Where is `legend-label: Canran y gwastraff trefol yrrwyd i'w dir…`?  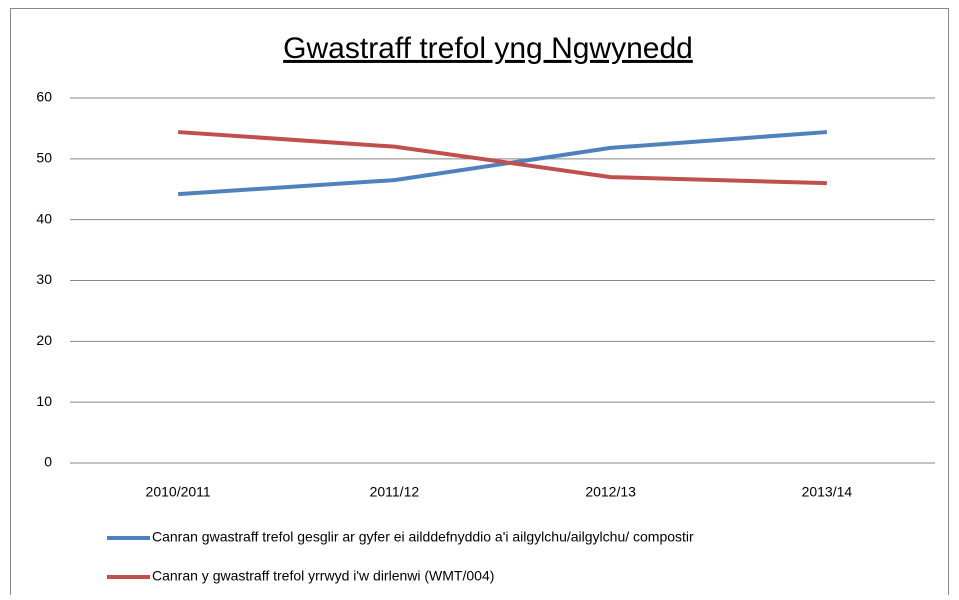 legend-label: Canran y gwastraff trefol yrrwyd i'w dir… is located at coordinates (323, 576).